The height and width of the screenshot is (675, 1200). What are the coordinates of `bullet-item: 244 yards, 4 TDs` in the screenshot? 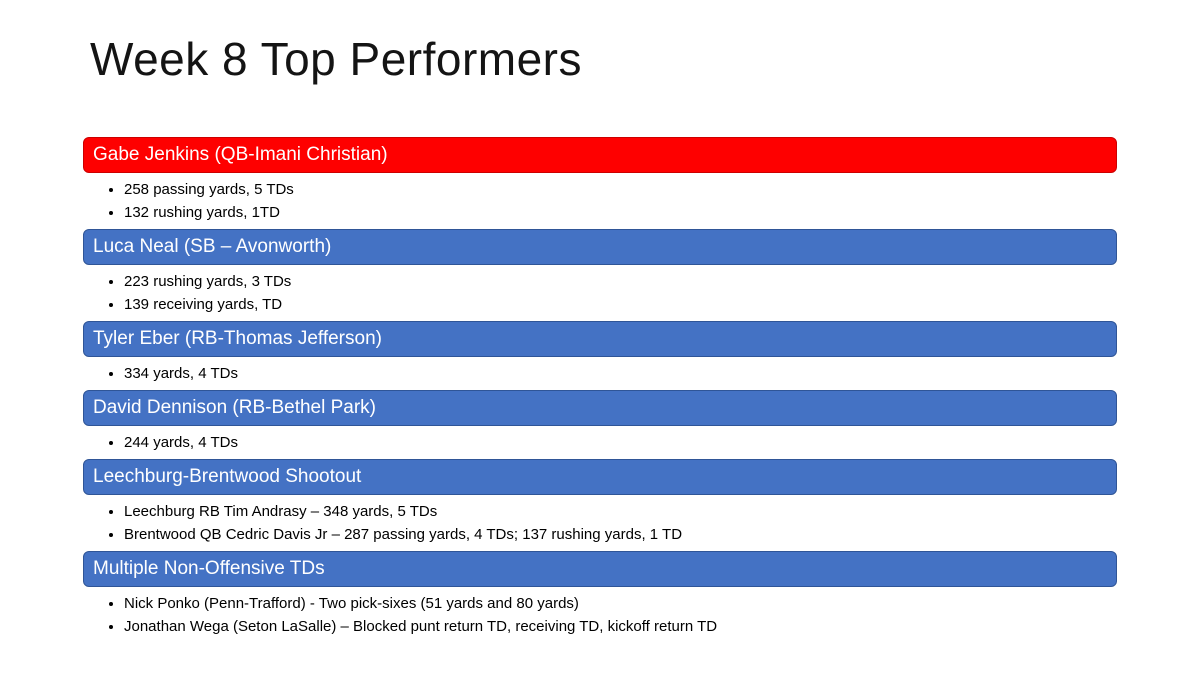 It's located at (620, 442).